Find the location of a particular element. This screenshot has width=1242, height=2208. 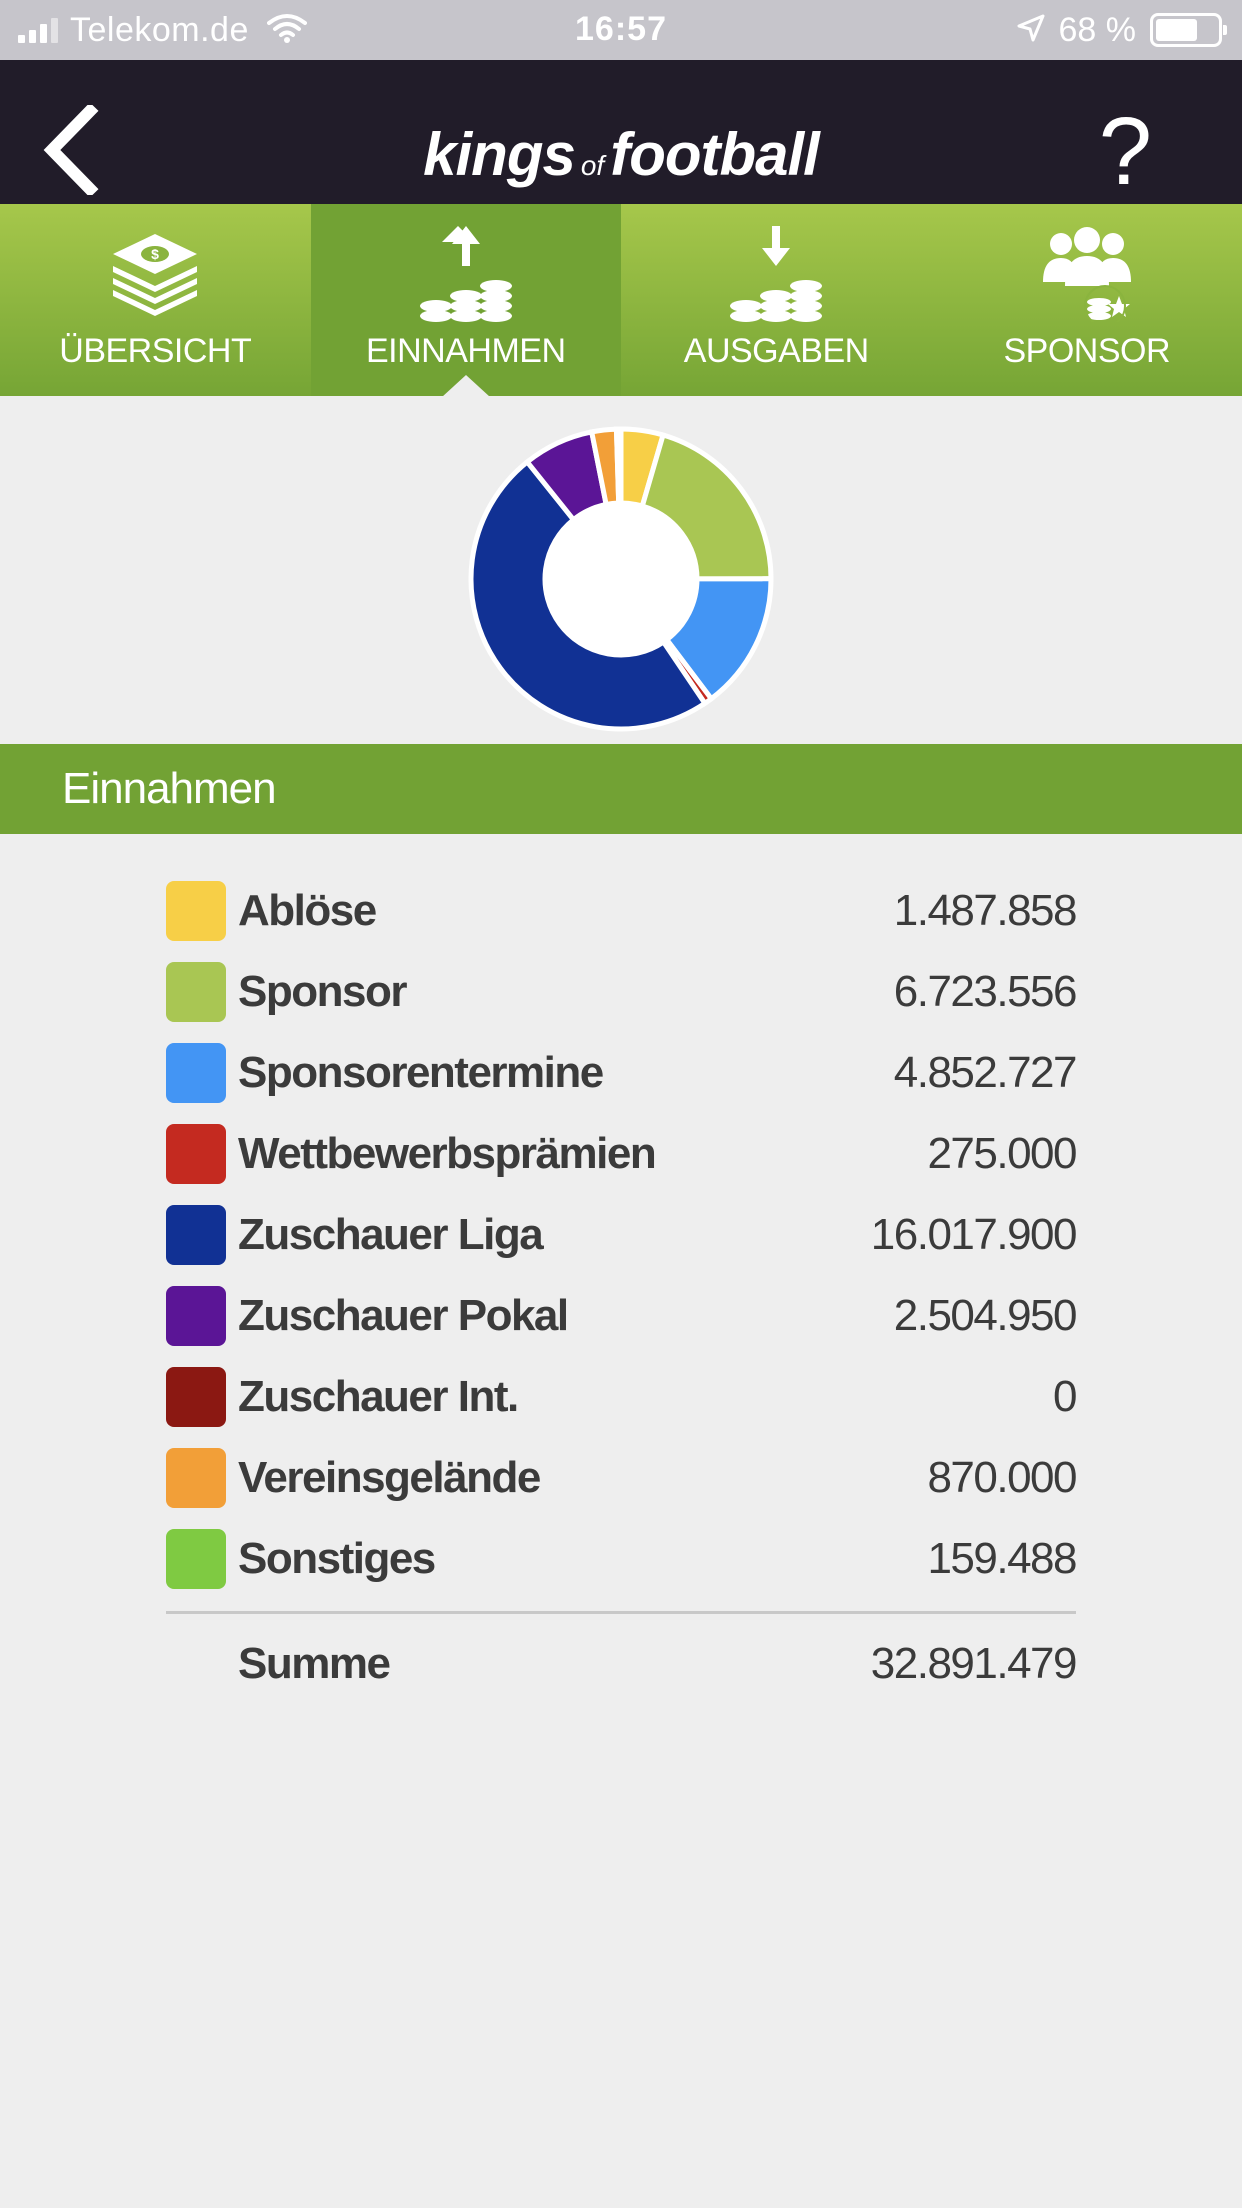

app-header: kings of football ? is located at coordinates (621, 132).